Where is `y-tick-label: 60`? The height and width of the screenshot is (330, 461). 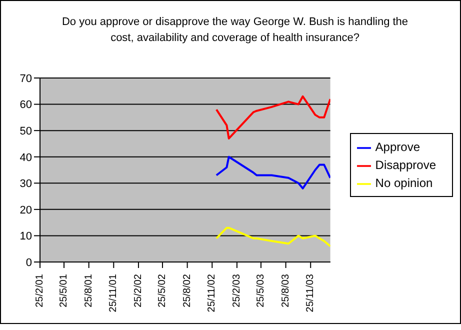
y-tick-label: 60 is located at coordinates (26, 105).